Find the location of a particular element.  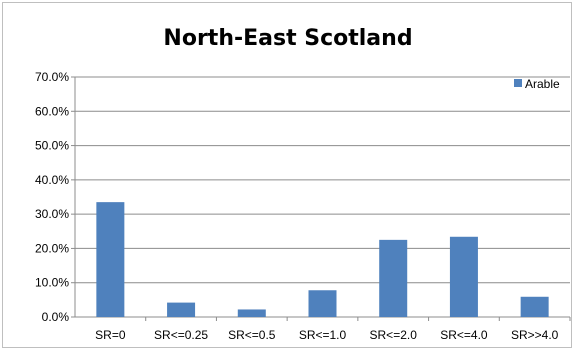

x-tick-label: SR<=2.0 is located at coordinates (394, 335).